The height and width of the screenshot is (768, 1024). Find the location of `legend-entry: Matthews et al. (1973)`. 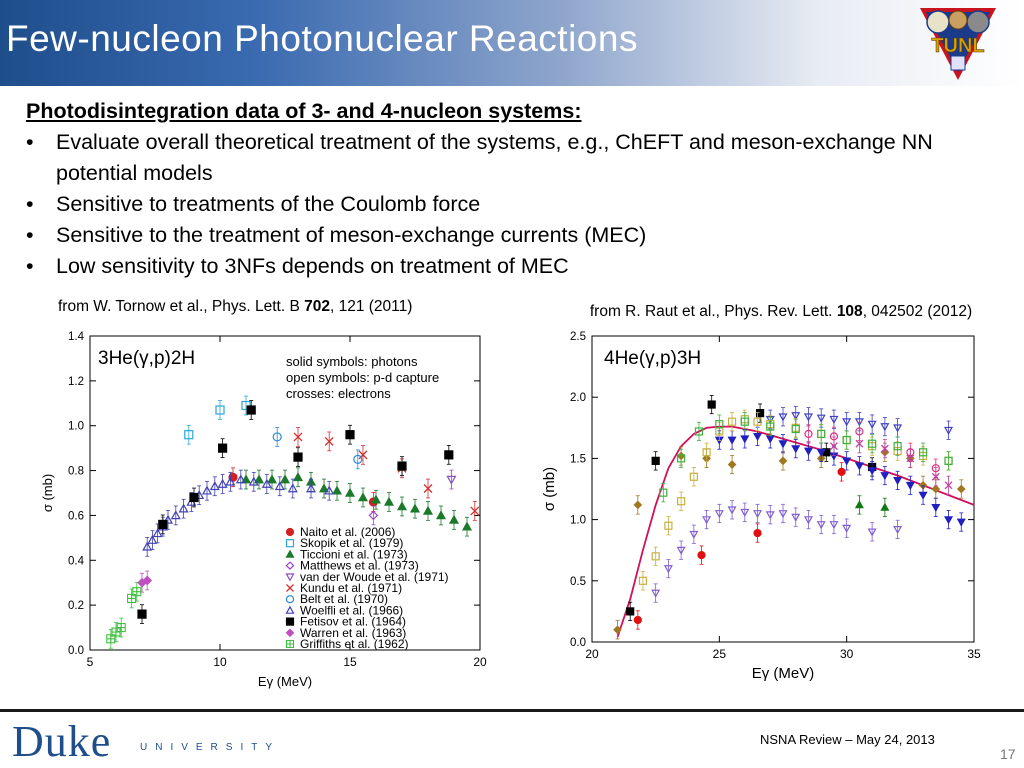

legend-entry: Matthews et al. (1973) is located at coordinates (359, 566).